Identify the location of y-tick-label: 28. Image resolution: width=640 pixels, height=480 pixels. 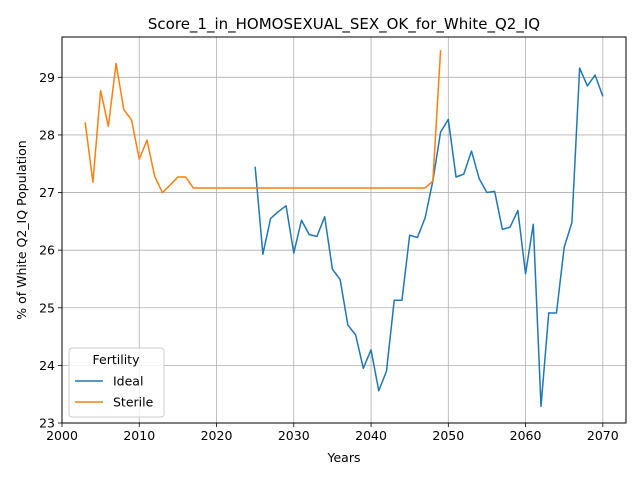
(47, 134).